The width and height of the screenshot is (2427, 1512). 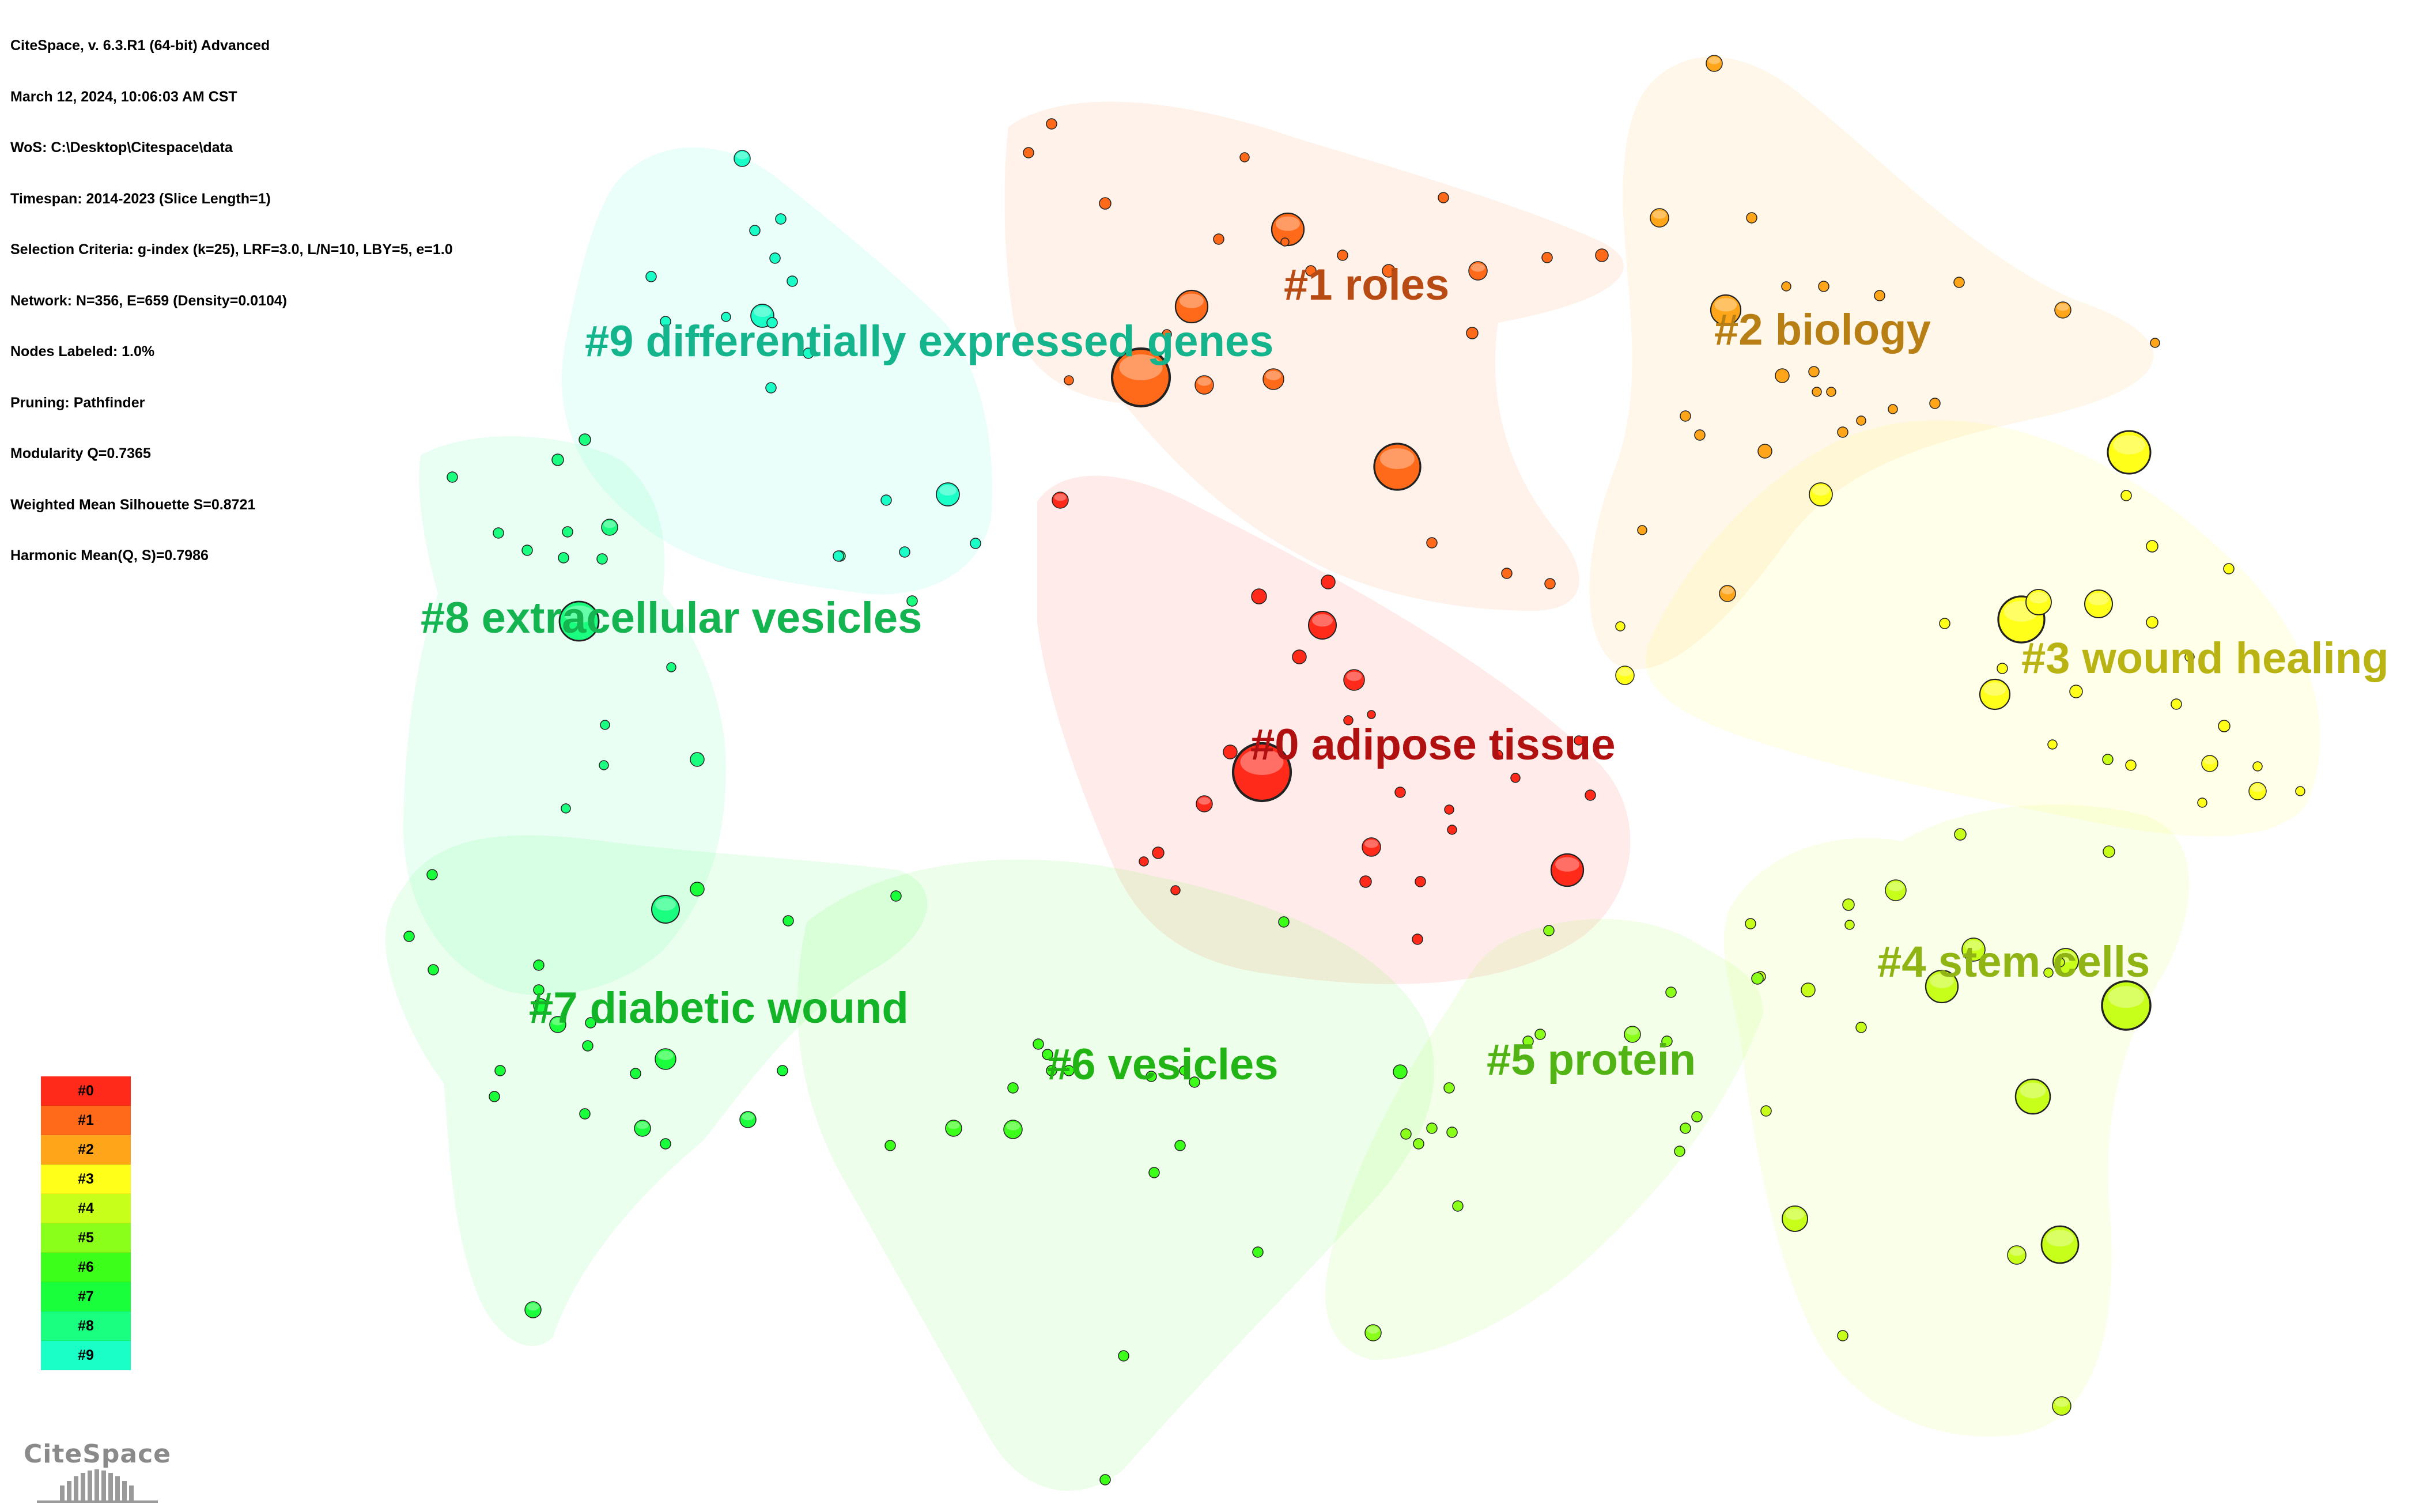 What do you see at coordinates (86, 1238) in the screenshot?
I see `legend-item-5: #5` at bounding box center [86, 1238].